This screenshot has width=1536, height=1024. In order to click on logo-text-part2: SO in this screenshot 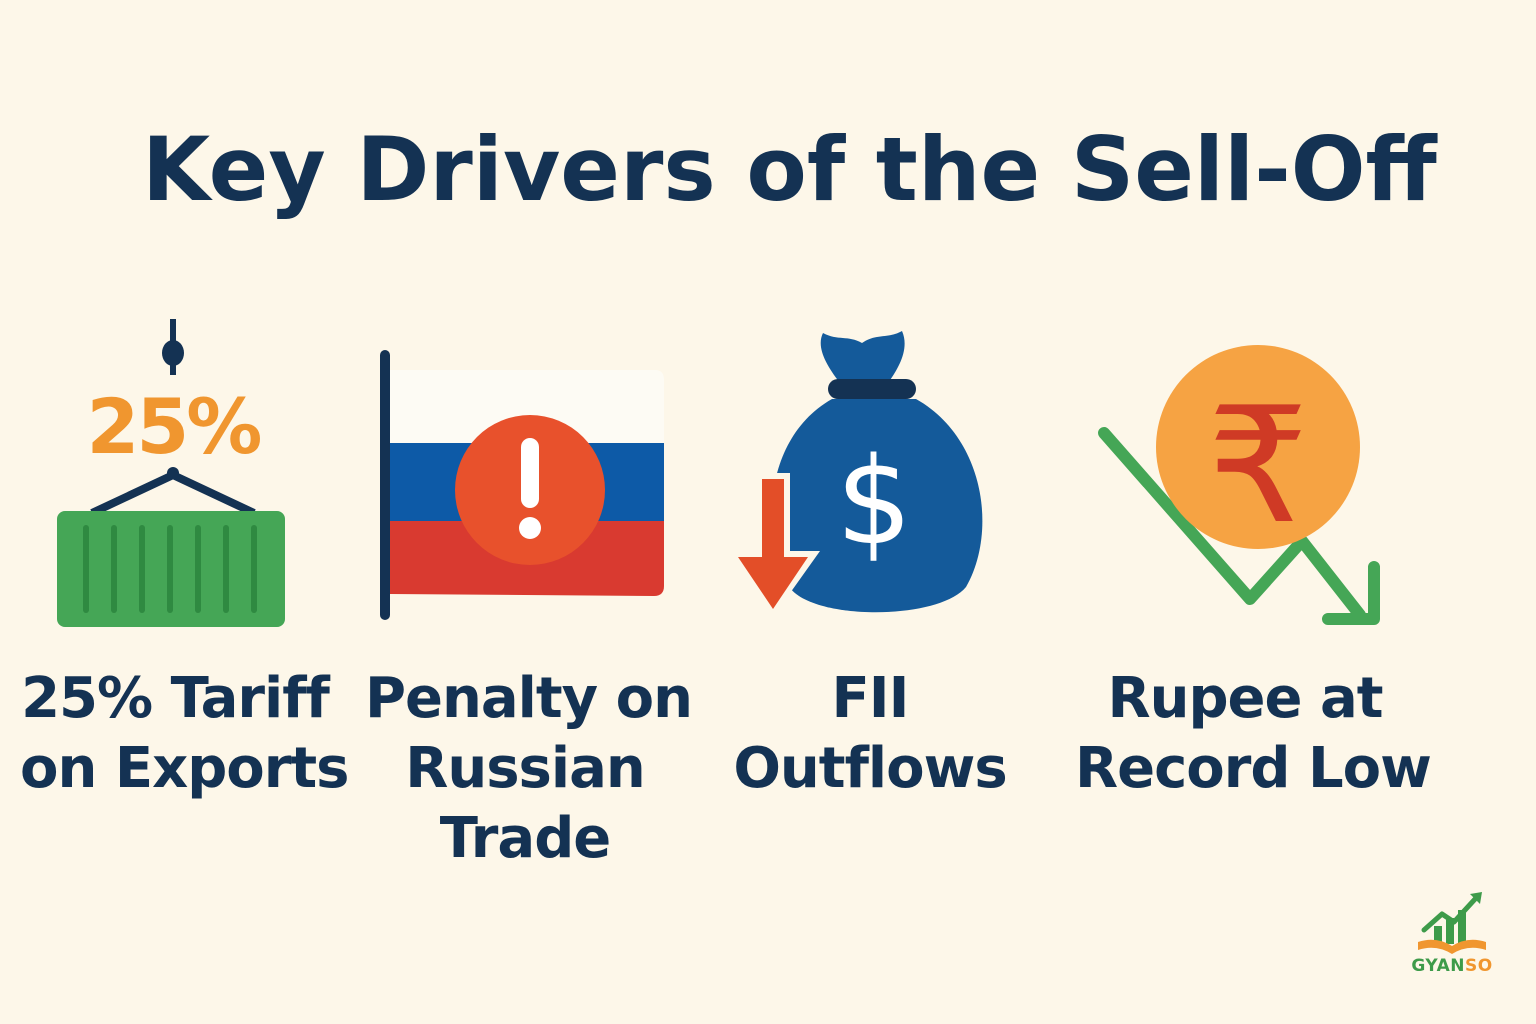, I will do `click(1478, 966)`.